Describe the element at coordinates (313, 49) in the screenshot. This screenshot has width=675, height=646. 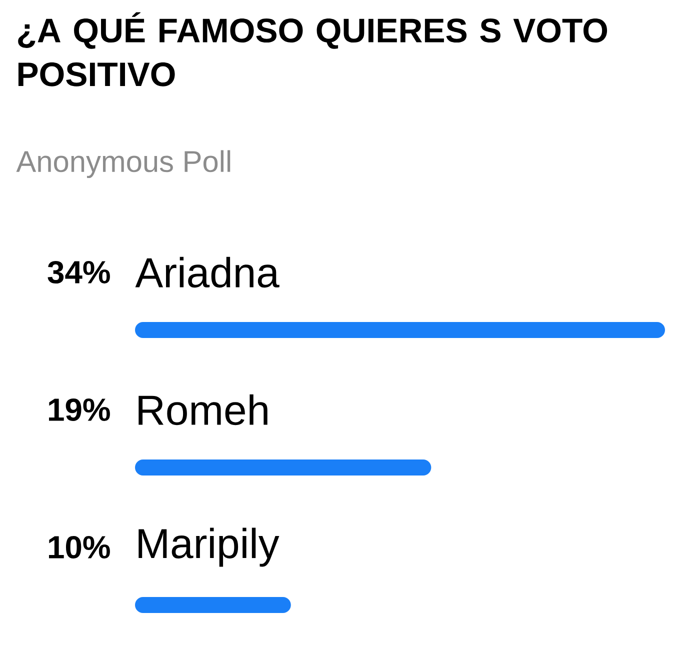
I see `chart-title: ¿A QUÉ FAMOSO QUIERES S VOTO POSITIVO` at that location.